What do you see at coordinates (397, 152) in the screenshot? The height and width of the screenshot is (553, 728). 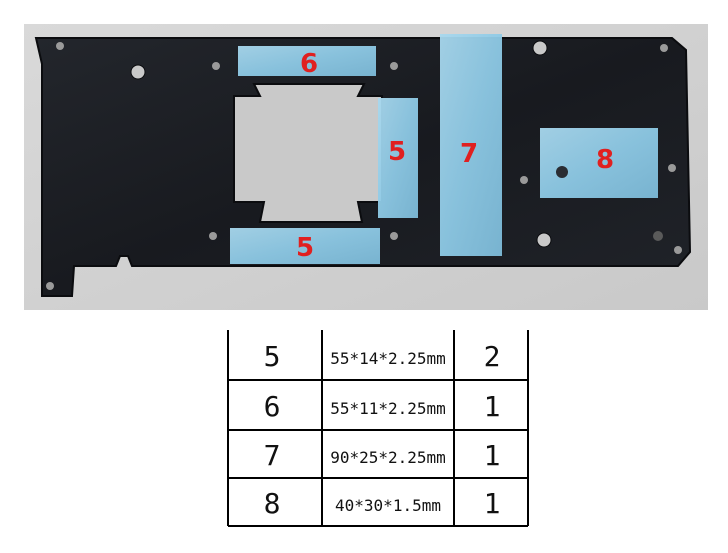 I see `pad-label-5-vertical: 5` at bounding box center [397, 152].